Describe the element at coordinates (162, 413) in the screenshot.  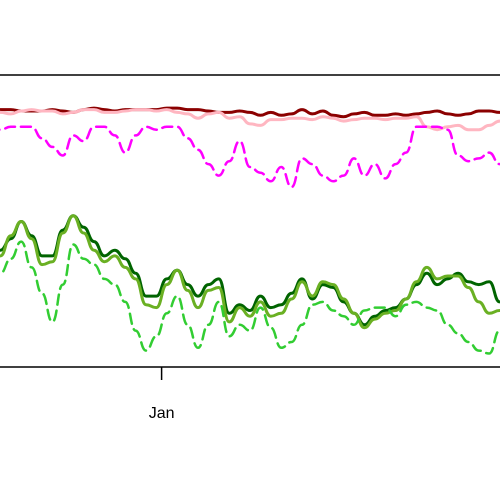
I see `x-tick-label-1: Jan` at that location.